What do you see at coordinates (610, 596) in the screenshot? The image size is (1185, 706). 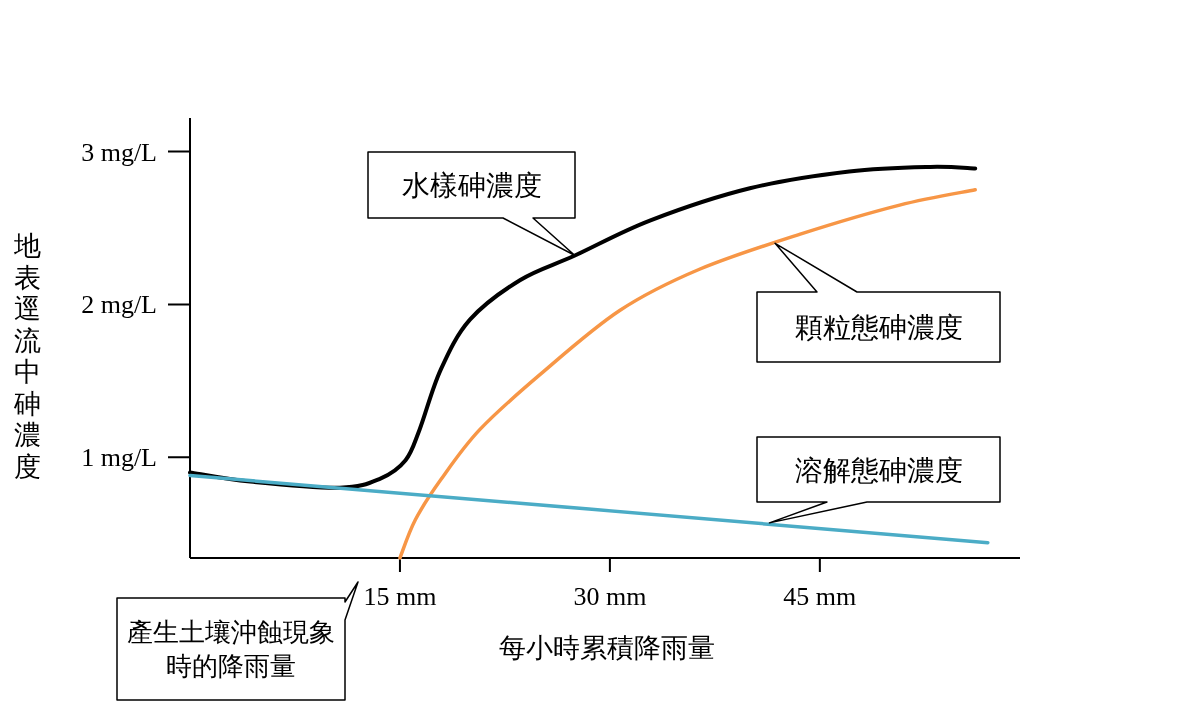 I see `x-tick-label: 30 mm` at bounding box center [610, 596].